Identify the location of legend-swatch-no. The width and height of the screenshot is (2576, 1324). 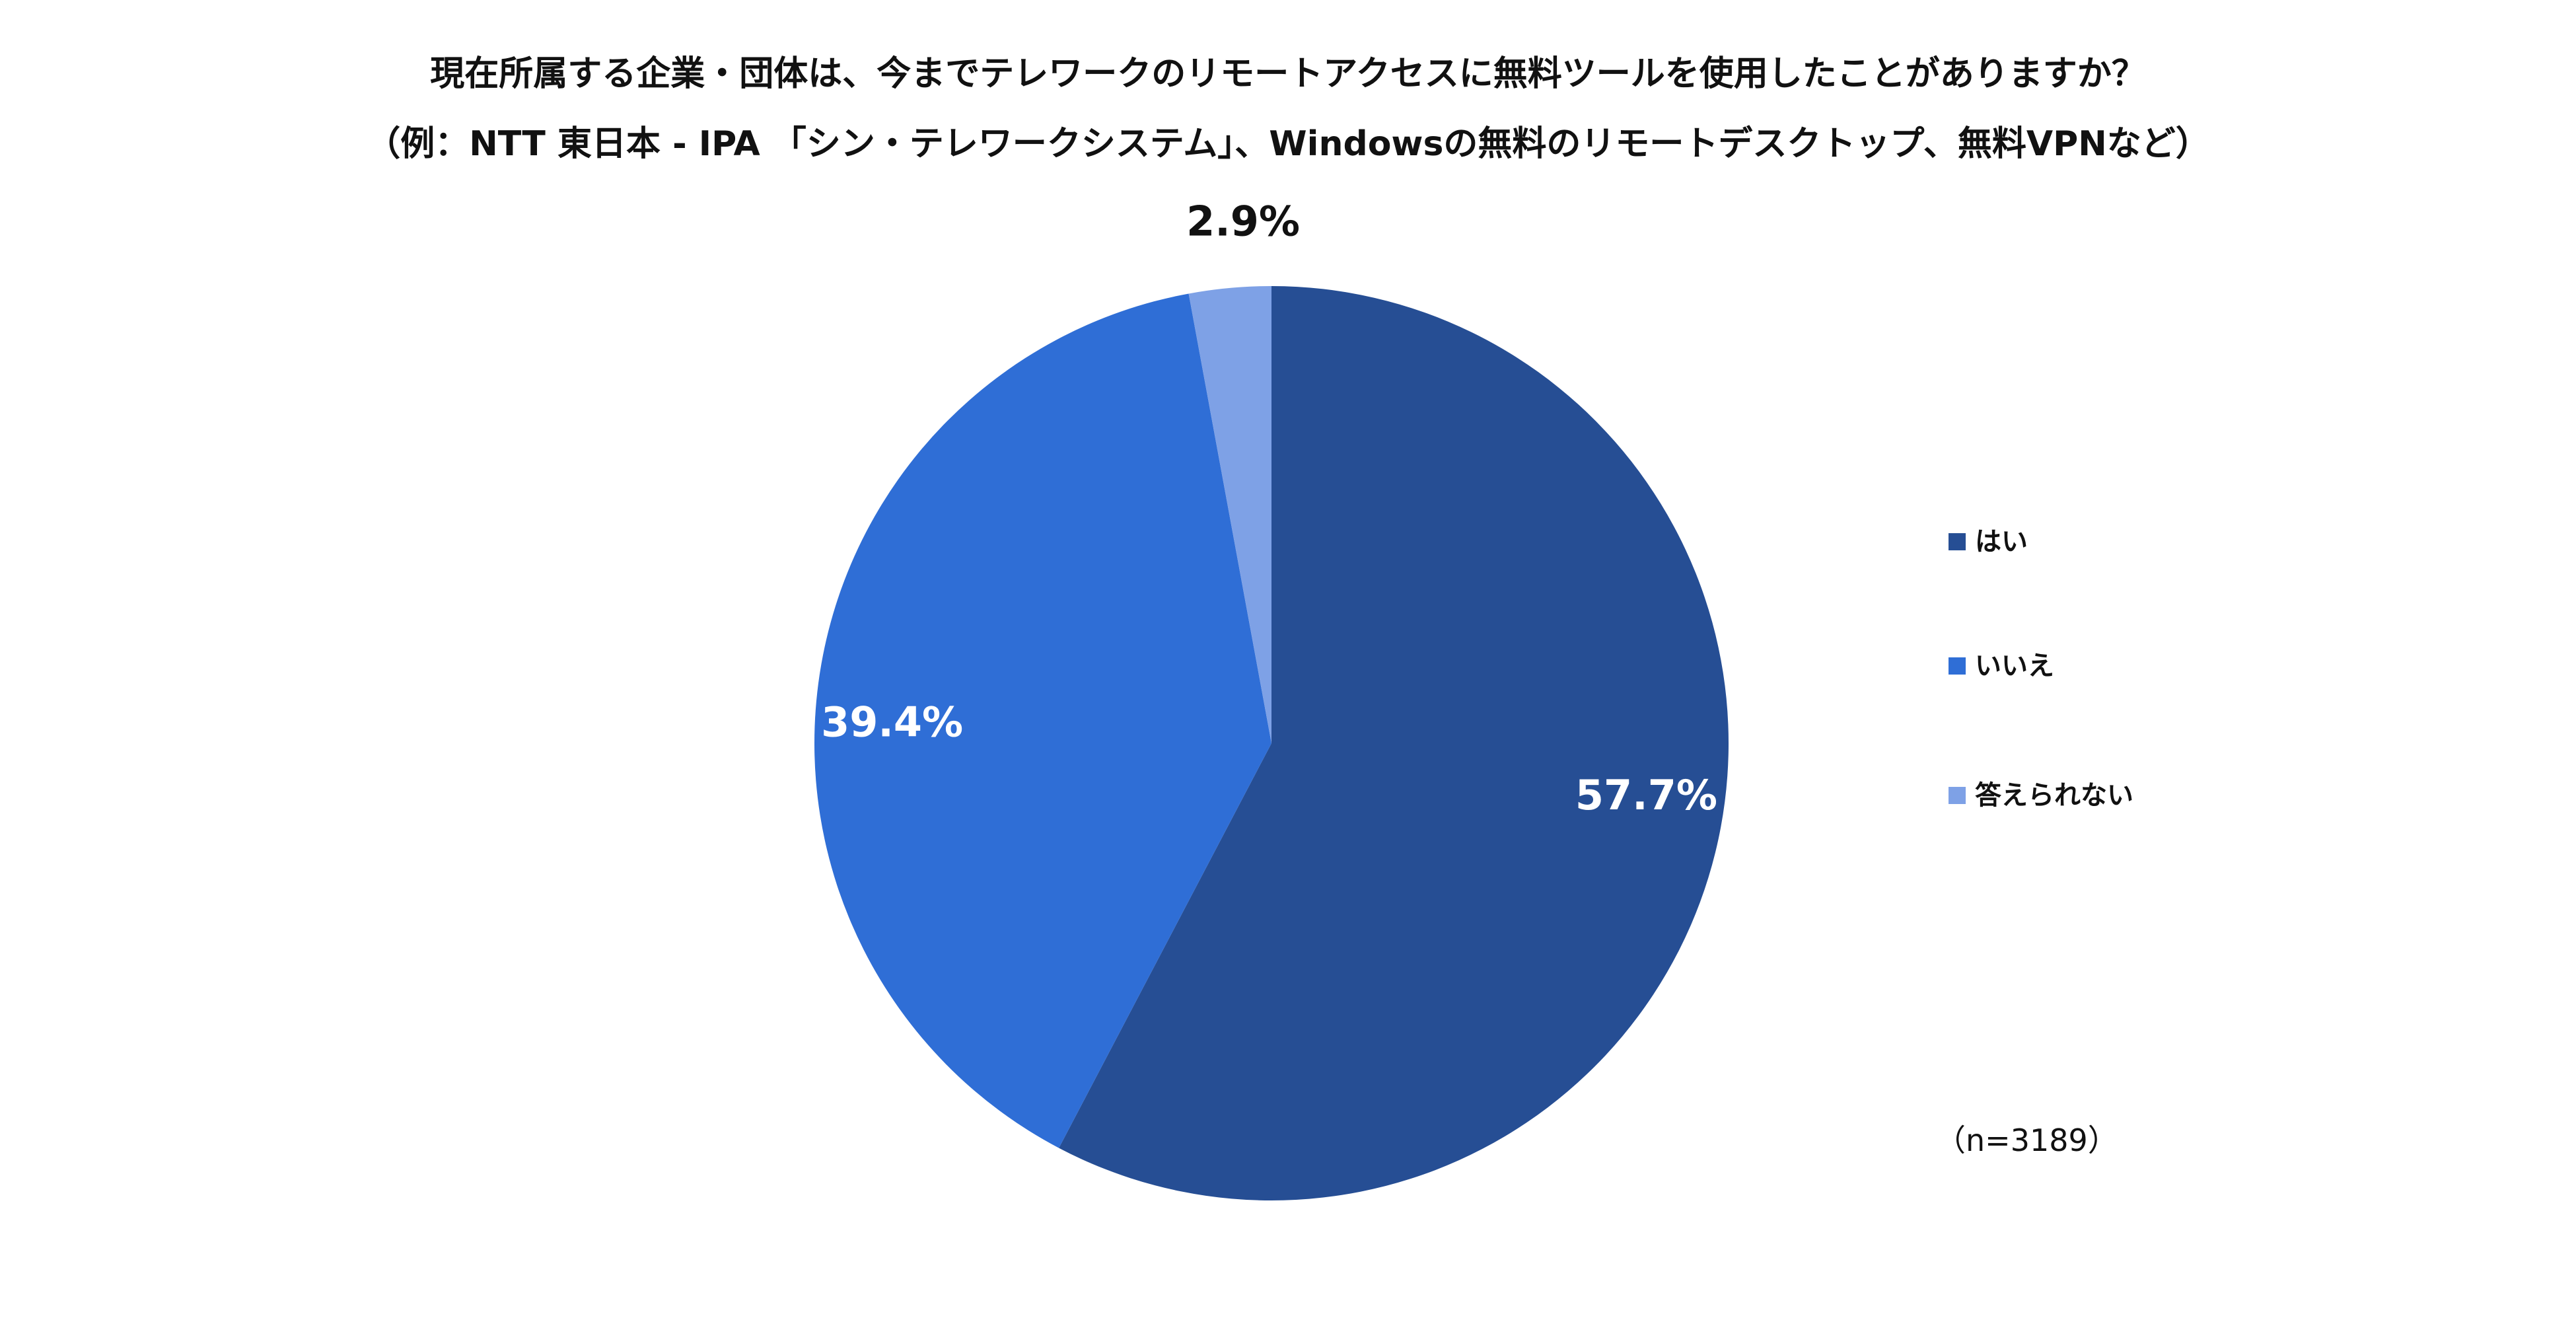
(1957, 666).